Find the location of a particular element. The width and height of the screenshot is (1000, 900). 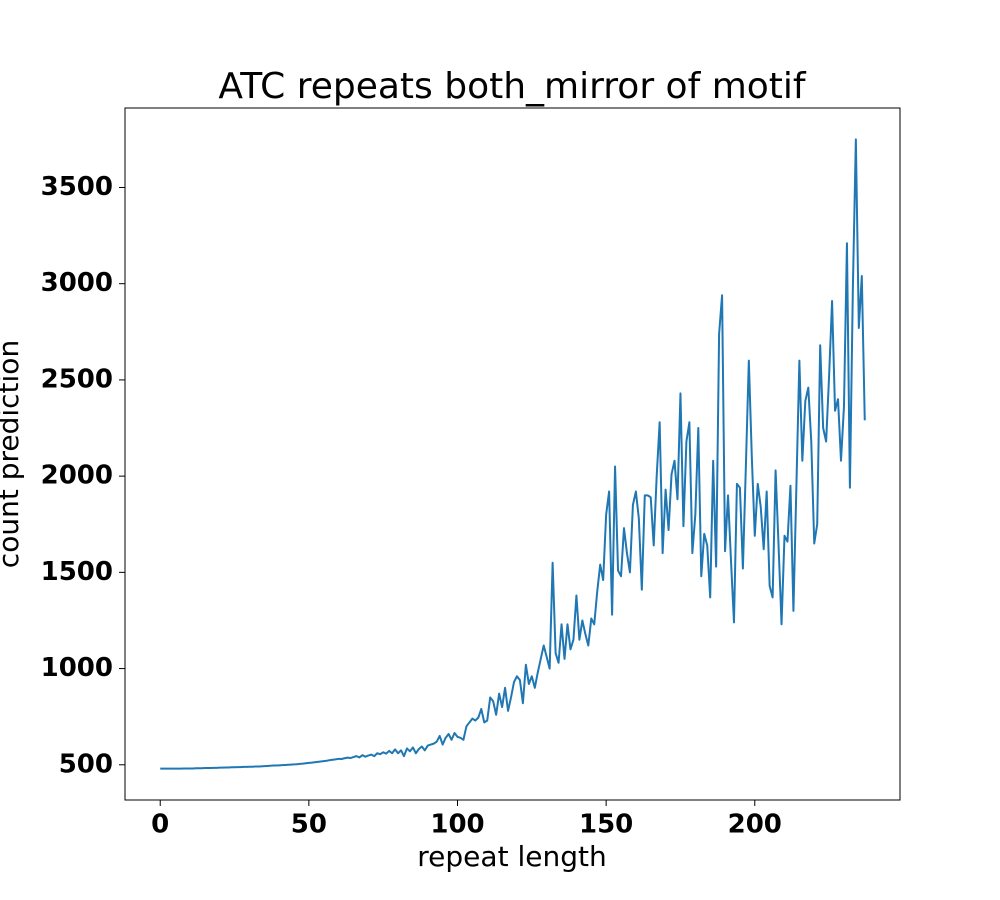

x-tick-label: 50 is located at coordinates (309, 825).